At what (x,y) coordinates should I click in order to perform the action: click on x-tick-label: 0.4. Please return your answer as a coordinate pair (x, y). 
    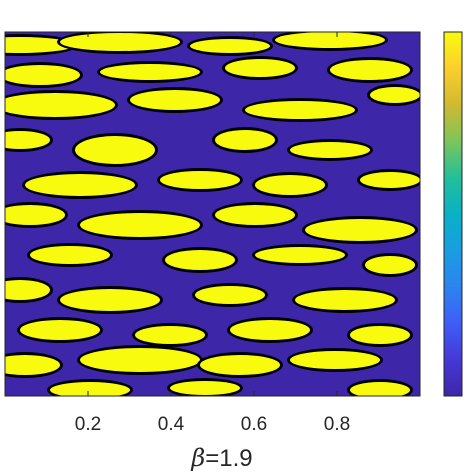
    Looking at the image, I should click on (171, 424).